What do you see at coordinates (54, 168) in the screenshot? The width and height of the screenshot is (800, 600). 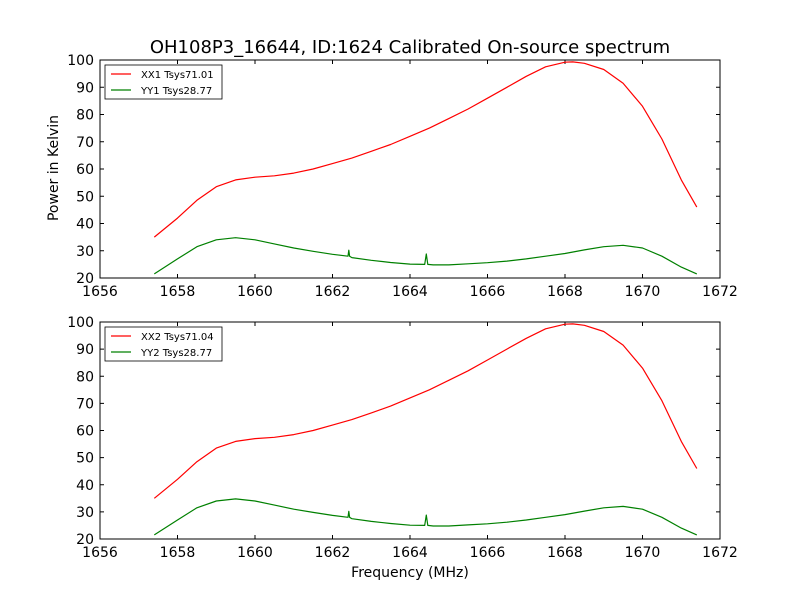 I see `y-axis-label: Power in Kelvin` at bounding box center [54, 168].